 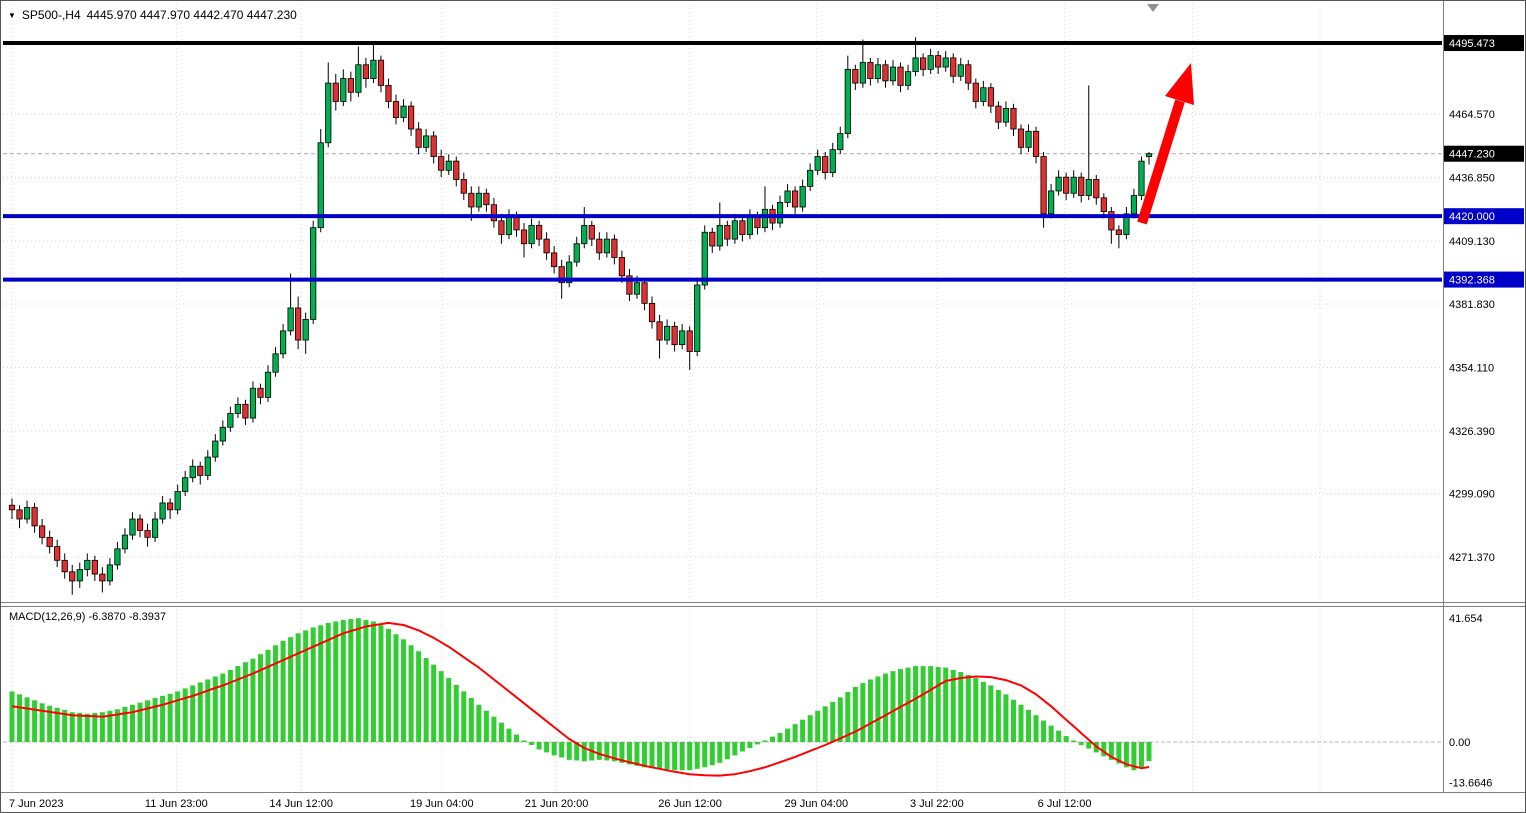 What do you see at coordinates (817, 804) in the screenshot?
I see `time-axis-label: 29 Jun 04:00` at bounding box center [817, 804].